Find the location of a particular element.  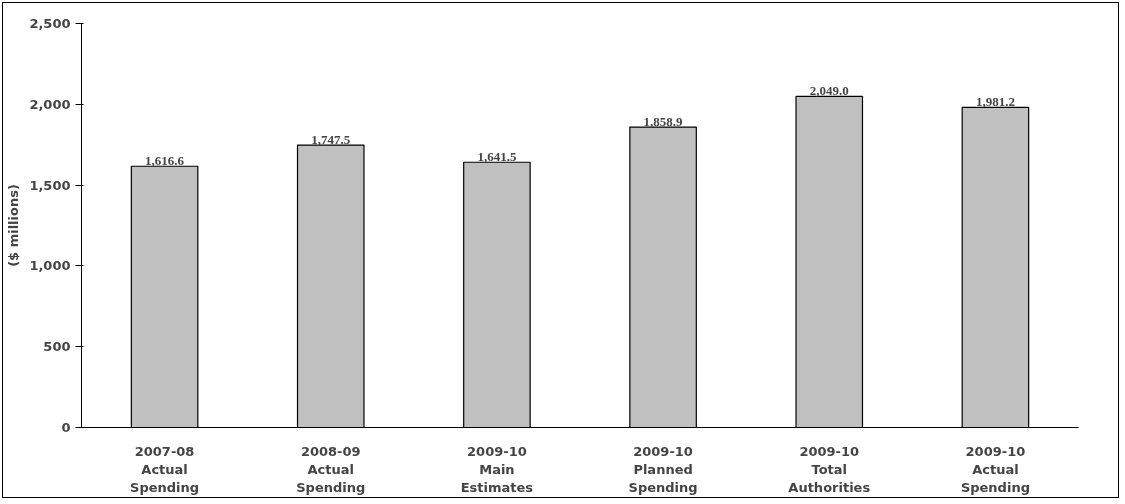

x-tick-label: 2009-10 Planned Spending is located at coordinates (663, 469).